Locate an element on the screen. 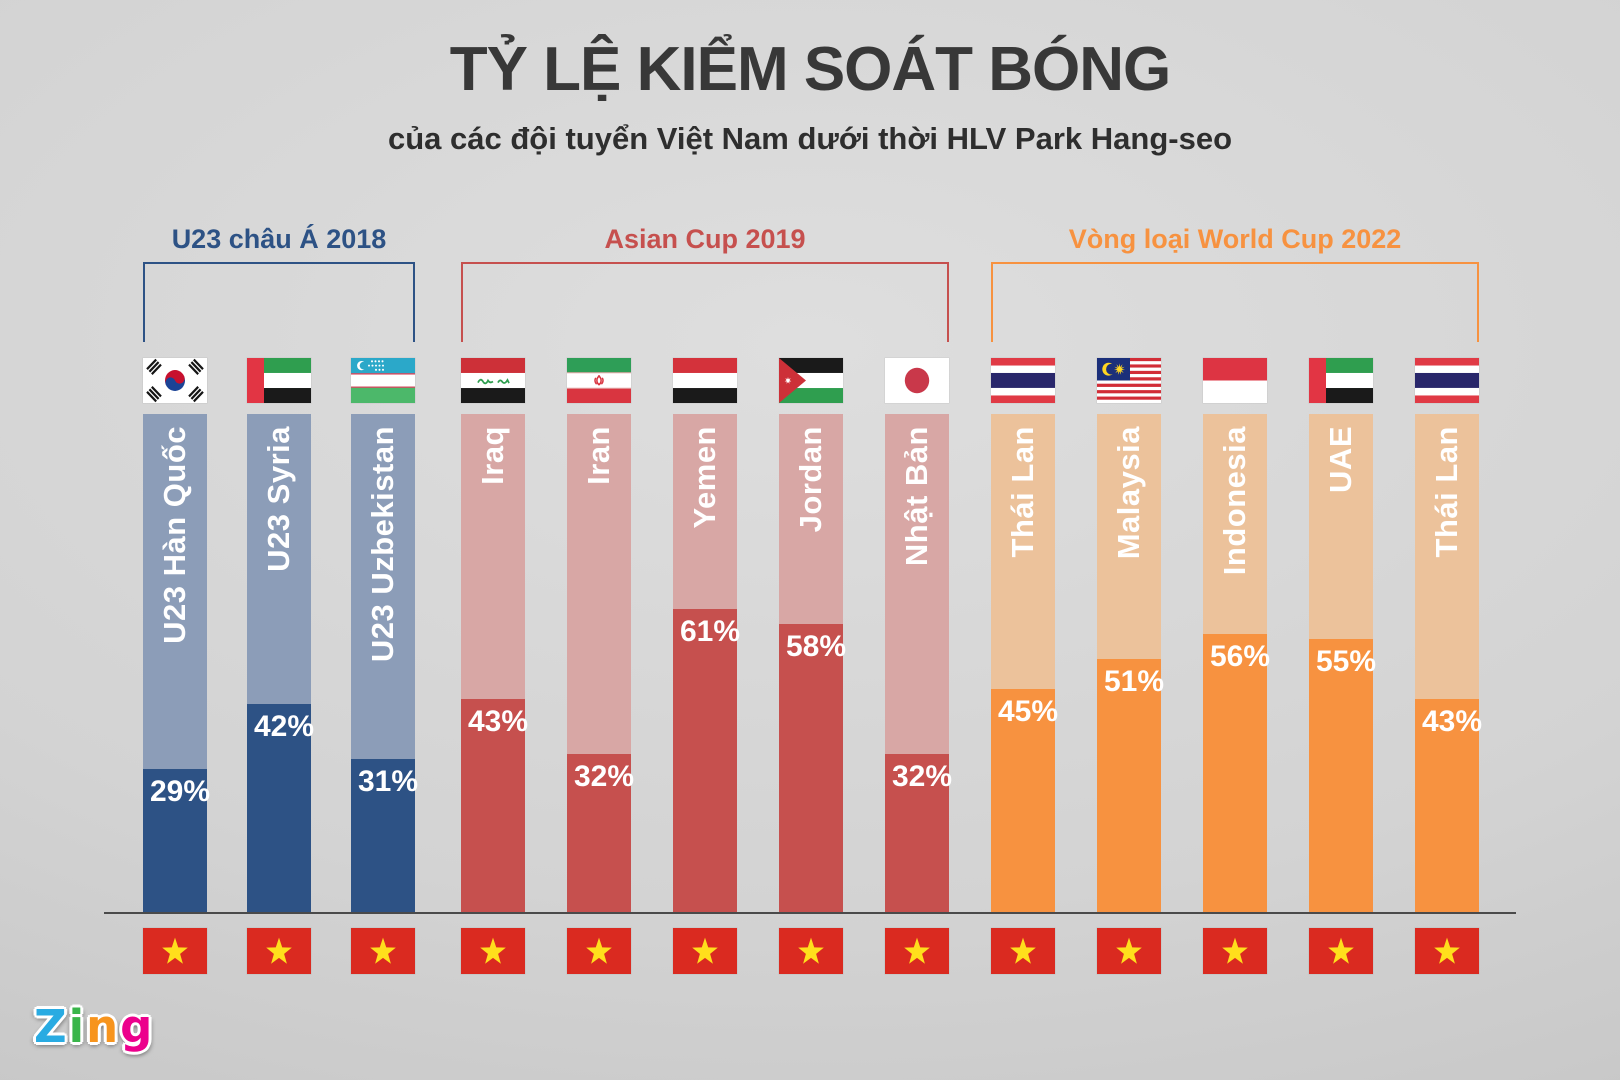 This screenshot has height=1080, width=1620. team-name: Indonesia is located at coordinates (1235, 500).